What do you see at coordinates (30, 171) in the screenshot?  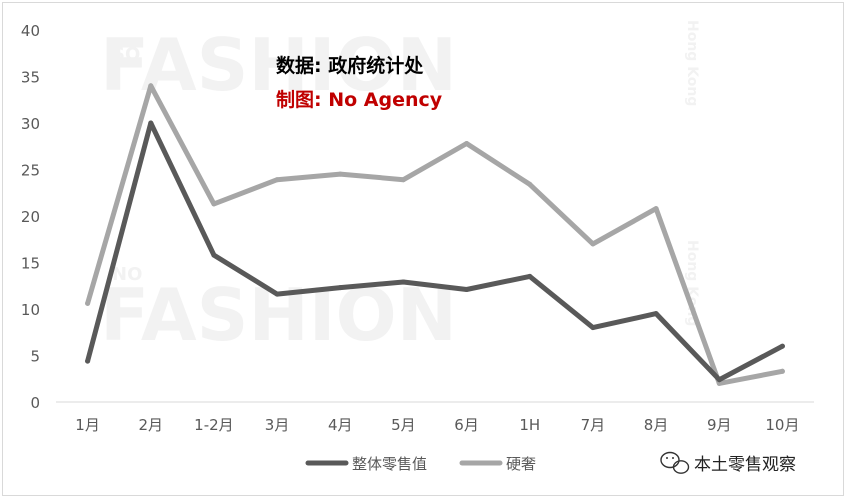 I see `y-tick-label: 25` at bounding box center [30, 171].